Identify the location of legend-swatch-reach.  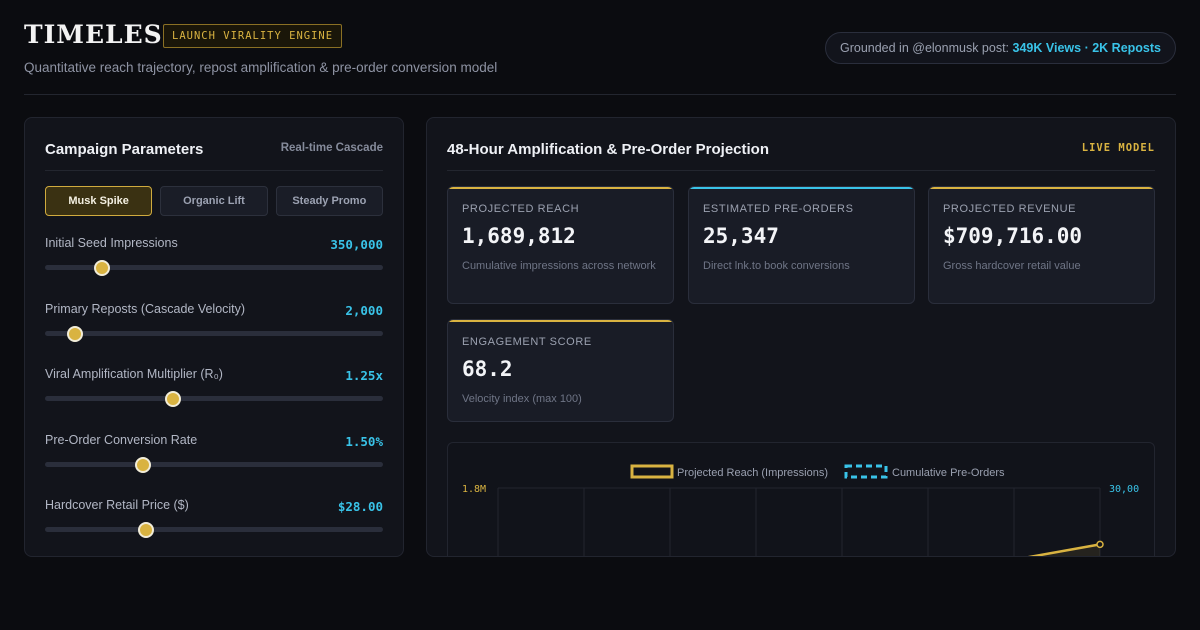
(652, 471).